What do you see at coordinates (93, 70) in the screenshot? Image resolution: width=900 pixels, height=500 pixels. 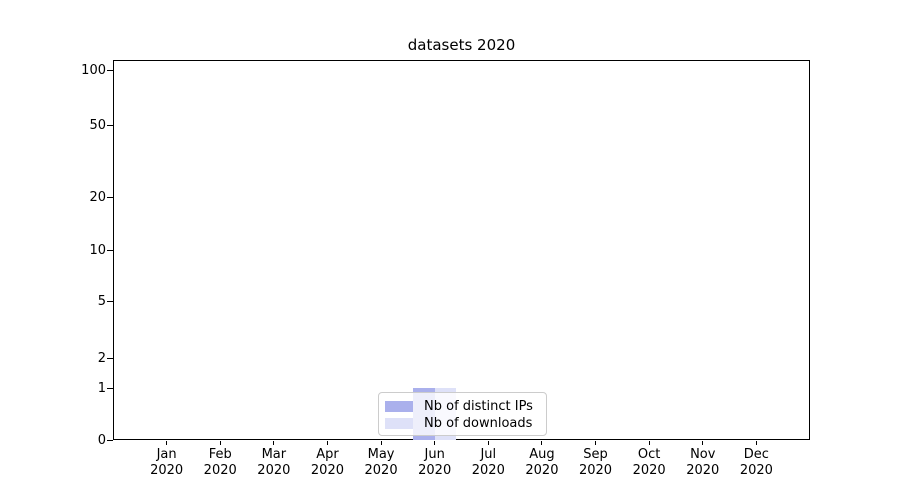 I see `y-tick-label: 100` at bounding box center [93, 70].